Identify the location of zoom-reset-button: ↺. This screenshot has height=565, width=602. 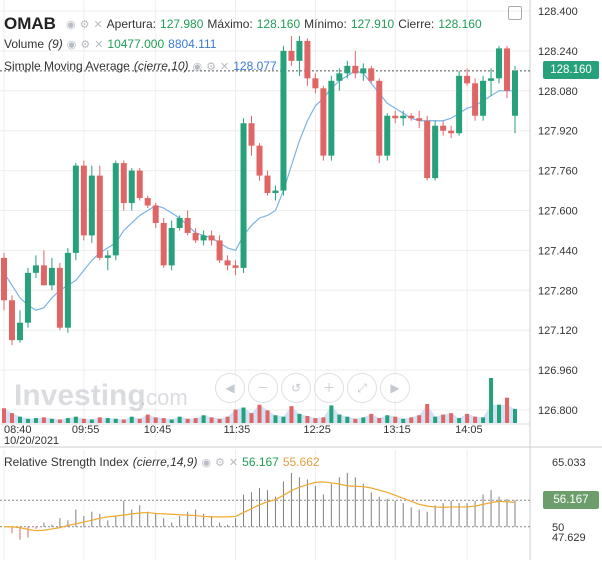
(296, 388).